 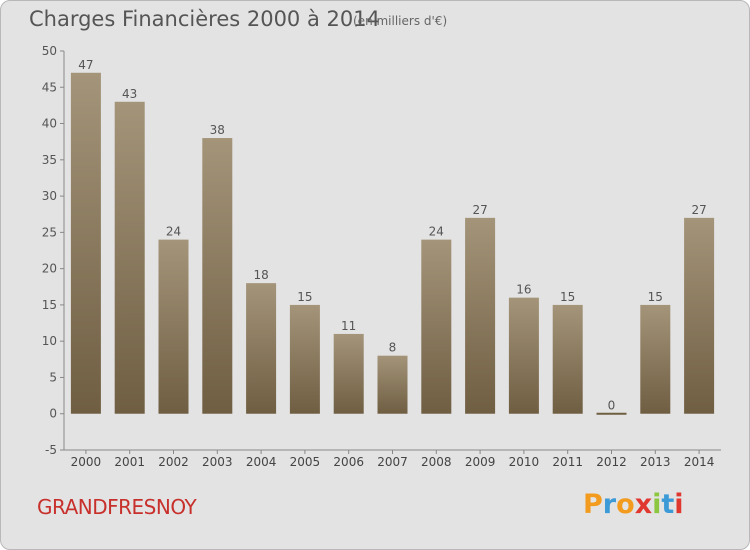 I want to click on x-tick-label: 2006, so click(x=348, y=462).